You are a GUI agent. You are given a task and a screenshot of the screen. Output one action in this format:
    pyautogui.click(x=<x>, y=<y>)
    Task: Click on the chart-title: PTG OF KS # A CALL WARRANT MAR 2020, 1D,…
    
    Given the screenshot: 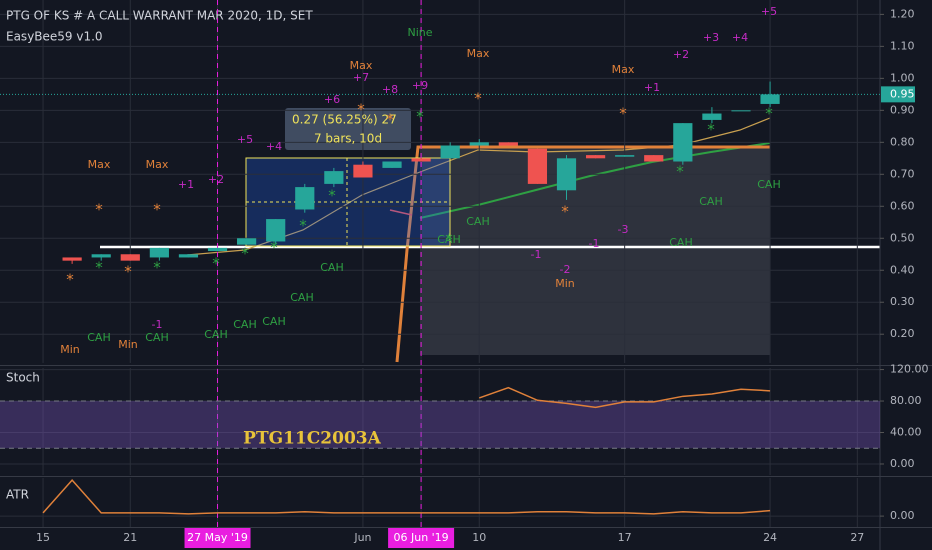 What is the action you would take?
    pyautogui.click(x=159, y=16)
    